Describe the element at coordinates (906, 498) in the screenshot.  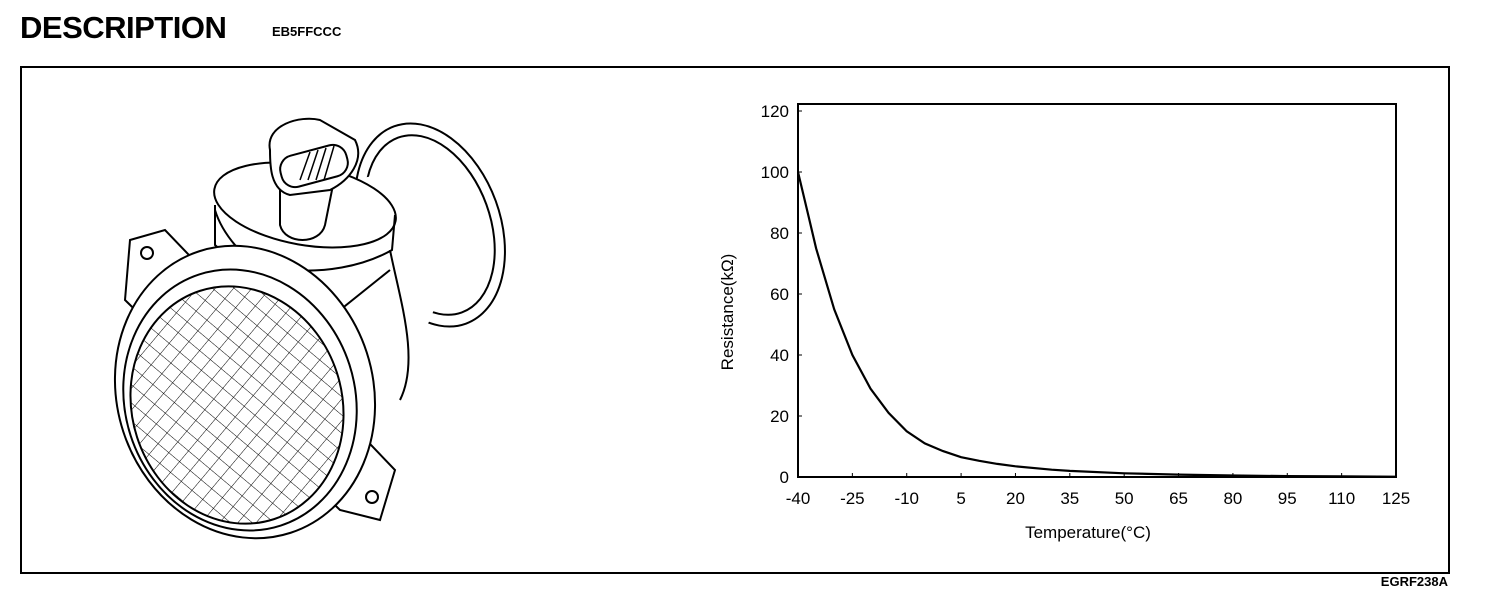
I see `x-tick-label: -10` at that location.